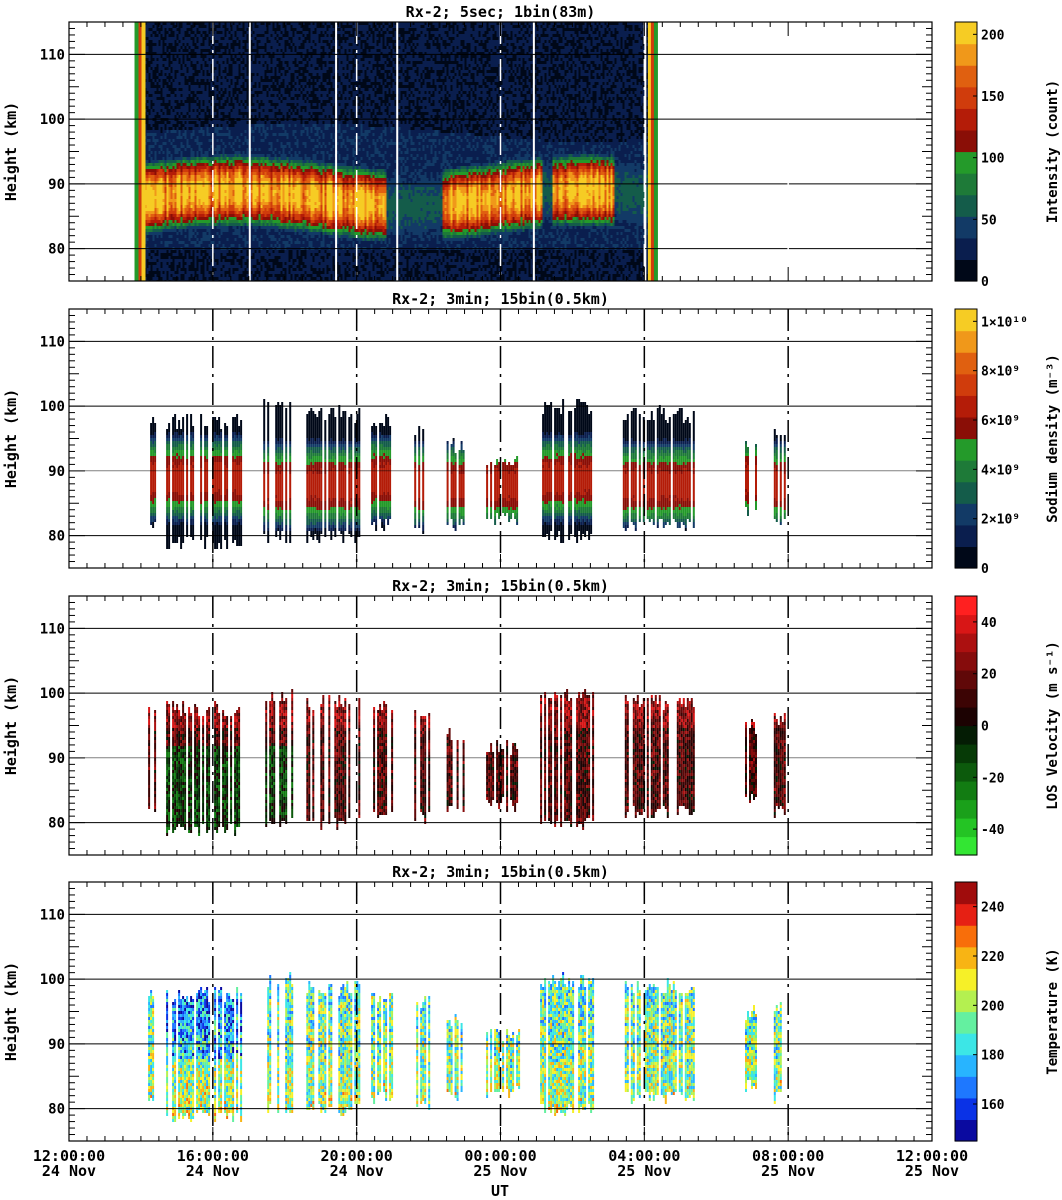 The image size is (1062, 1200). What do you see at coordinates (788, 1156) in the screenshot?
I see `x-tick-time: 08:00:00` at bounding box center [788, 1156].